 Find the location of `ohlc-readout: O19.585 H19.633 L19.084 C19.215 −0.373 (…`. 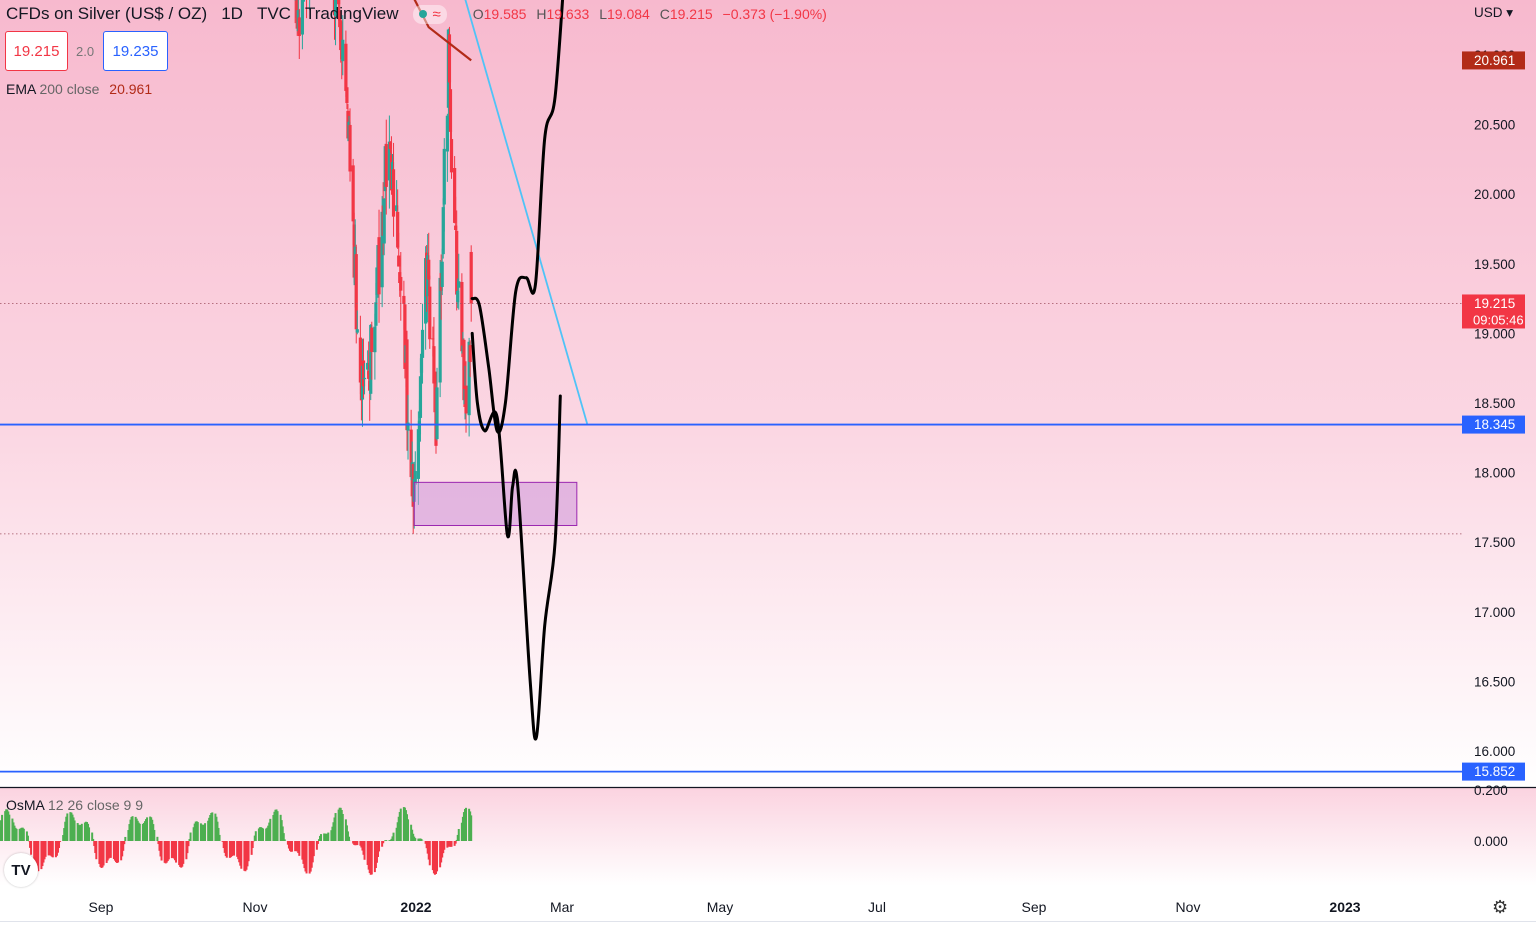

ohlc-readout: O19.585 H19.633 L19.084 C19.215 −0.373 (… is located at coordinates (649, 14).